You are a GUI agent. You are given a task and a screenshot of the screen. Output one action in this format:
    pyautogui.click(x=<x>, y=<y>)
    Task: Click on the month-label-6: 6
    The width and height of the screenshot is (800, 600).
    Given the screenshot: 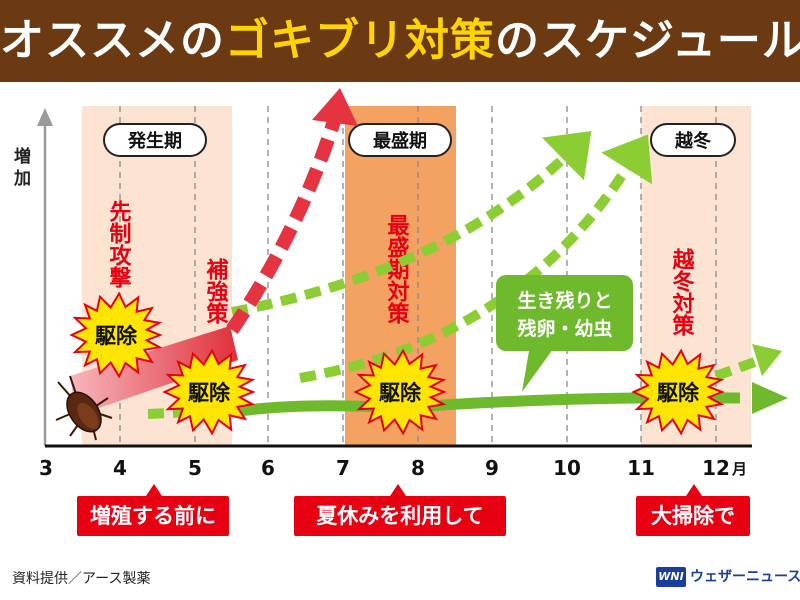 What is the action you would take?
    pyautogui.click(x=268, y=468)
    